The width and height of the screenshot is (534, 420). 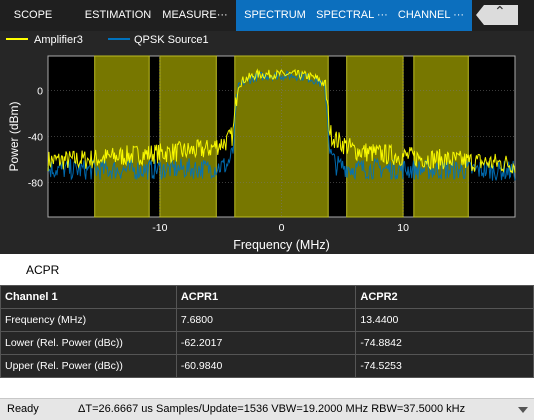 What do you see at coordinates (523, 410) in the screenshot?
I see `status-menu-arrow-icon` at bounding box center [523, 410].